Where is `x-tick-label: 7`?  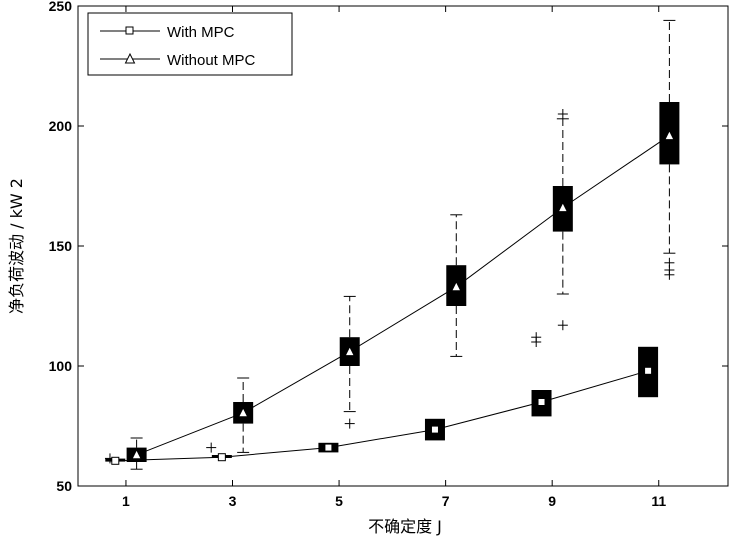
x-tick-label: 7 is located at coordinates (446, 501).